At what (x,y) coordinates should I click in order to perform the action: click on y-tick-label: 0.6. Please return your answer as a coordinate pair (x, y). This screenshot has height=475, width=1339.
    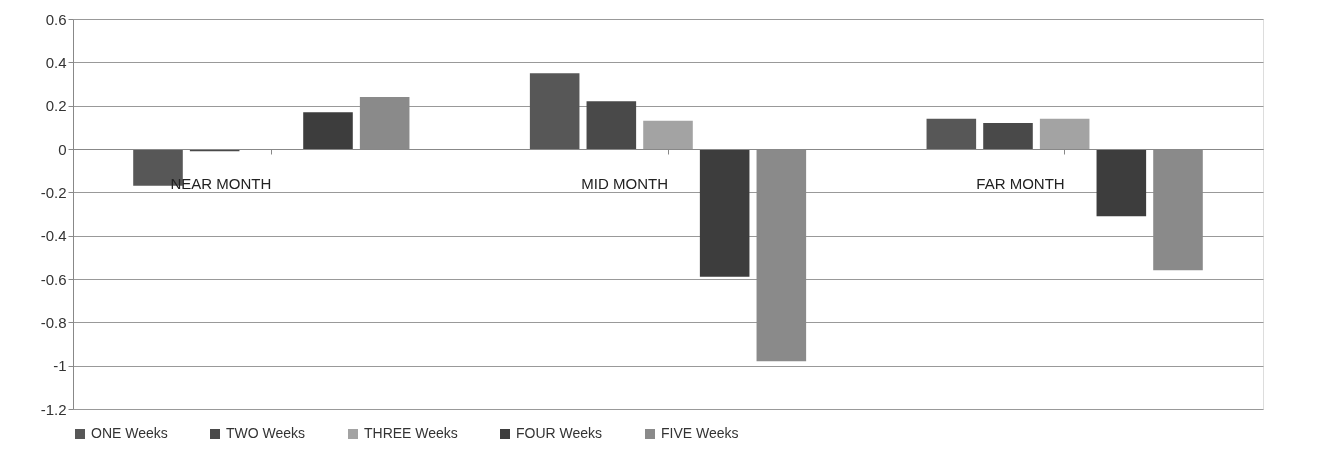
    Looking at the image, I should click on (56, 19).